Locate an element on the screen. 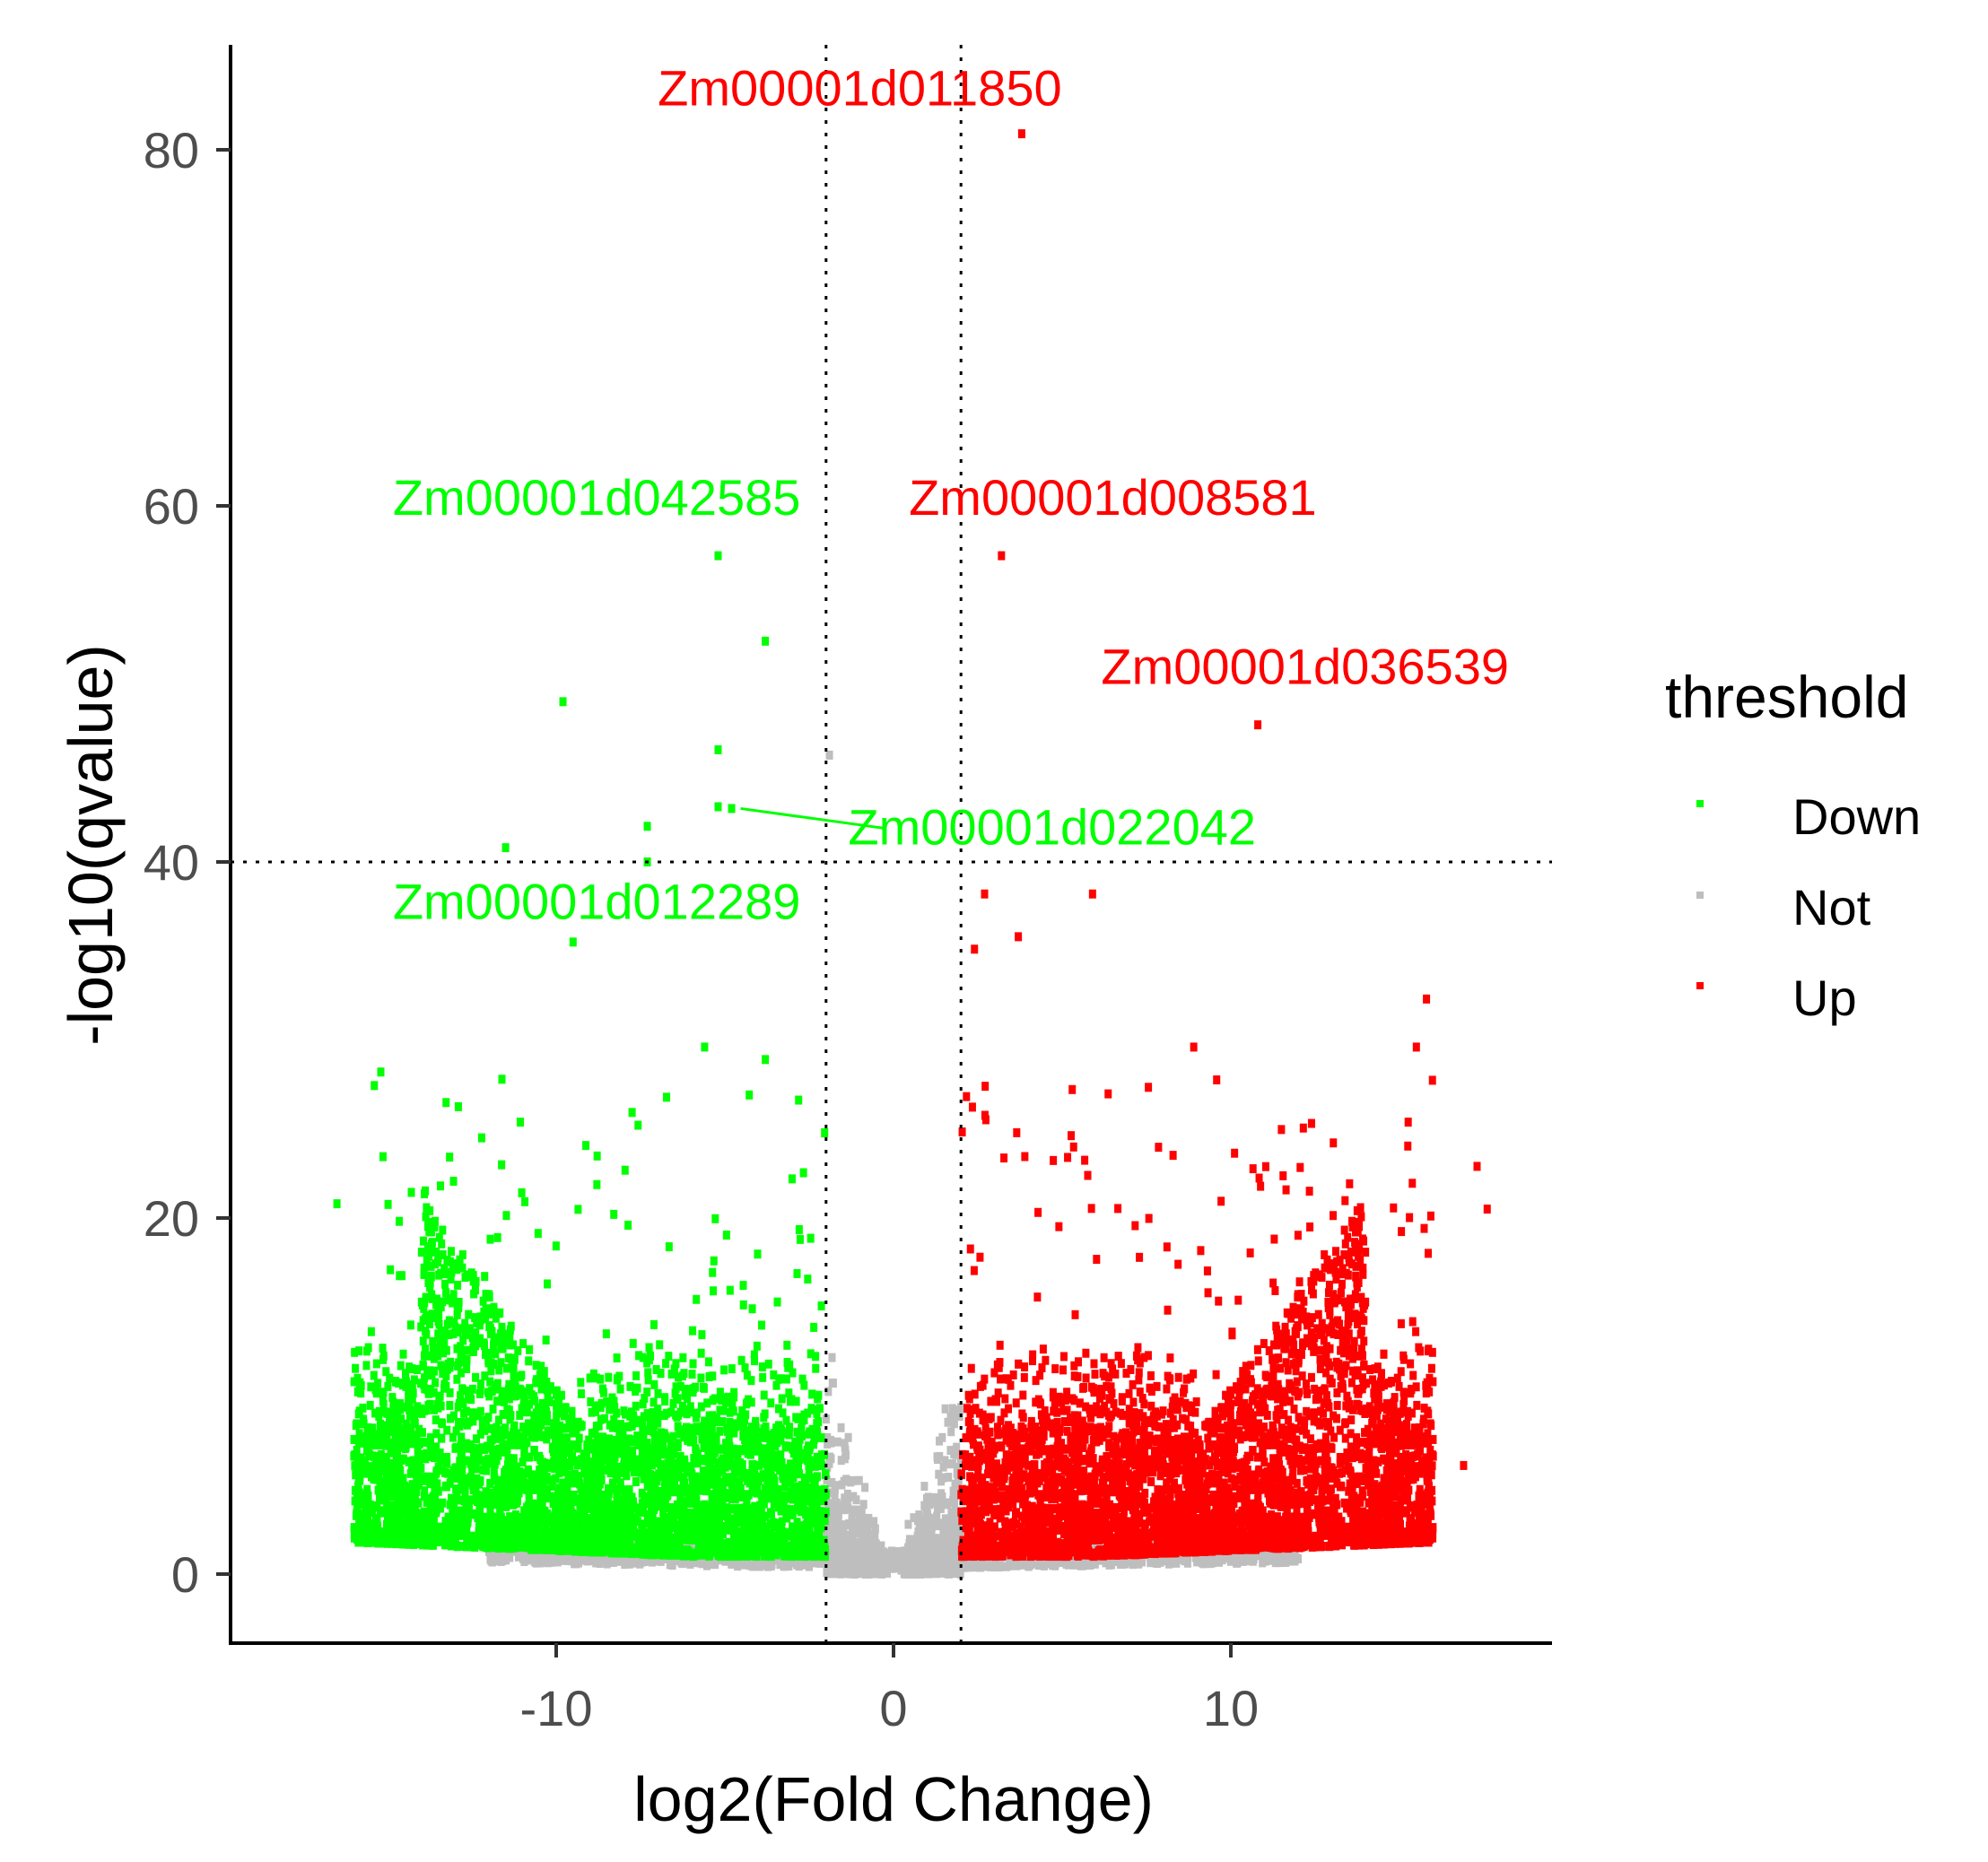 This screenshot has width=1988, height=1862. legend: threshold Down Not Up is located at coordinates (1793, 845).